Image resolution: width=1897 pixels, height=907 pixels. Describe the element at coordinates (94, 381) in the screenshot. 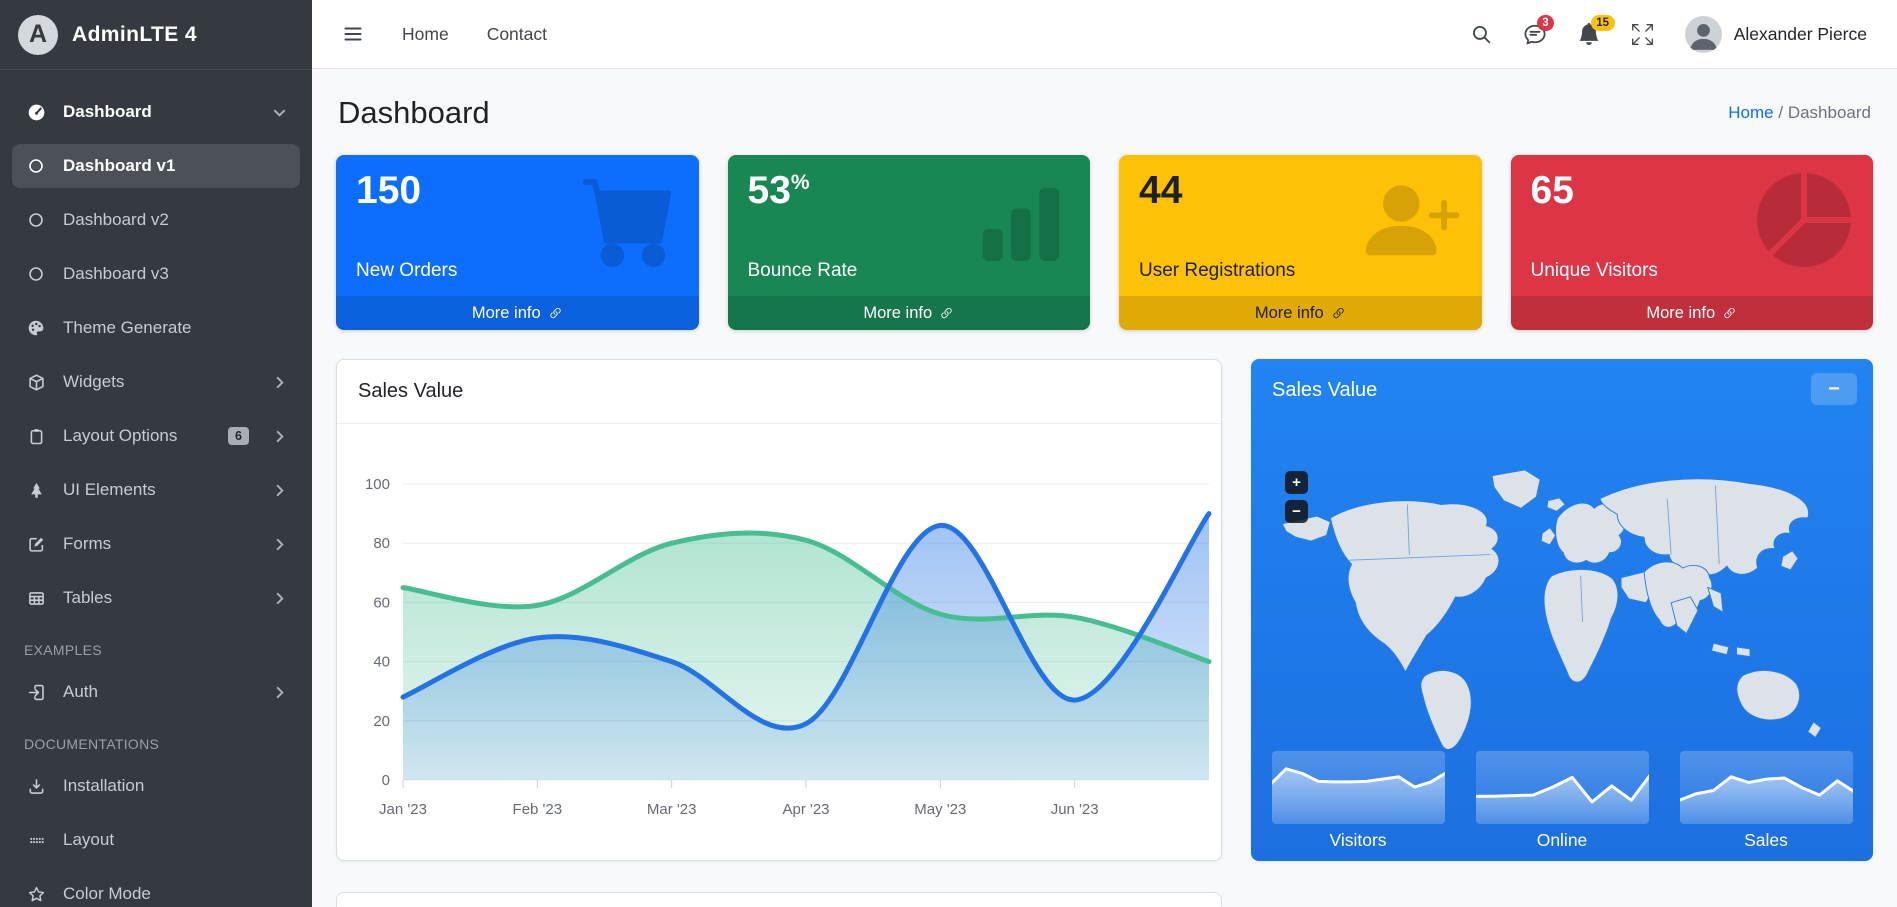

I see `sidebar-item-label: Widgets` at that location.